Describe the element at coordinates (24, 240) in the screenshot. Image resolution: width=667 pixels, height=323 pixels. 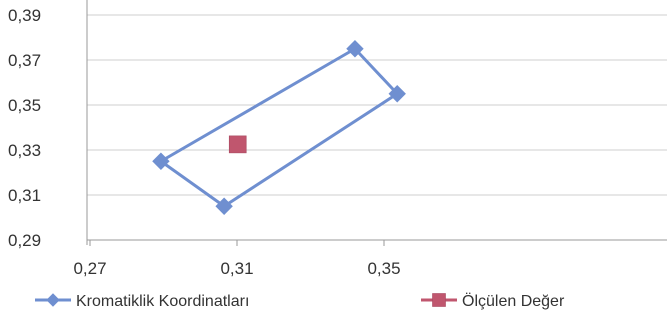
I see `y-tick-label: 0,29` at that location.